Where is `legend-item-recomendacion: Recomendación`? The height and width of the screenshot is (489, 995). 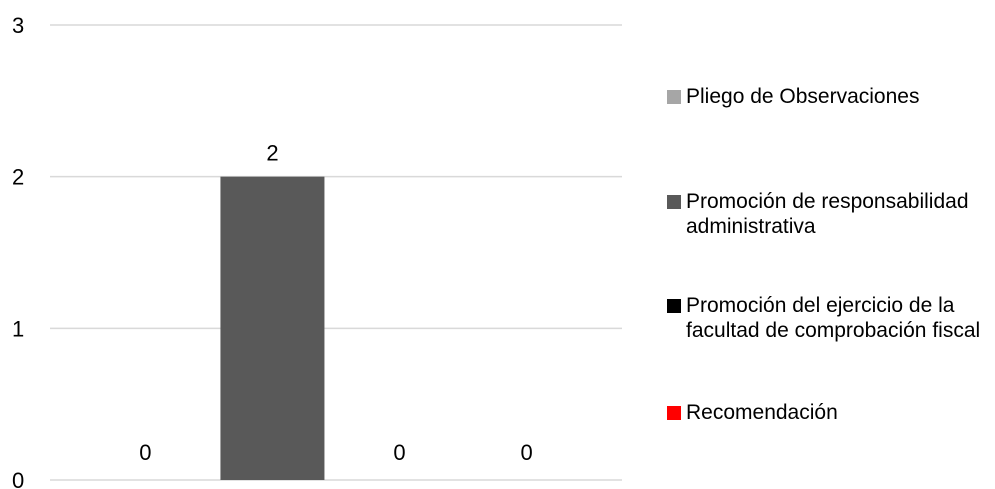
legend-item-recomendacion: Recomendación is located at coordinates (830, 412).